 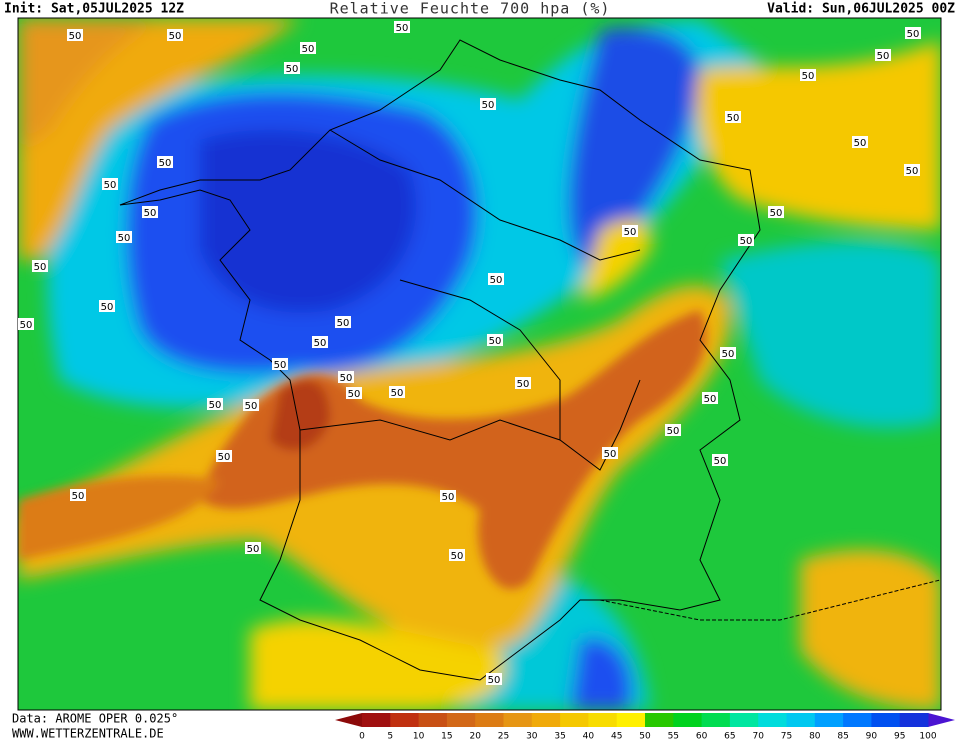 What do you see at coordinates (559, 736) in the screenshot?
I see `colorbar-tick-label: 35` at bounding box center [559, 736].